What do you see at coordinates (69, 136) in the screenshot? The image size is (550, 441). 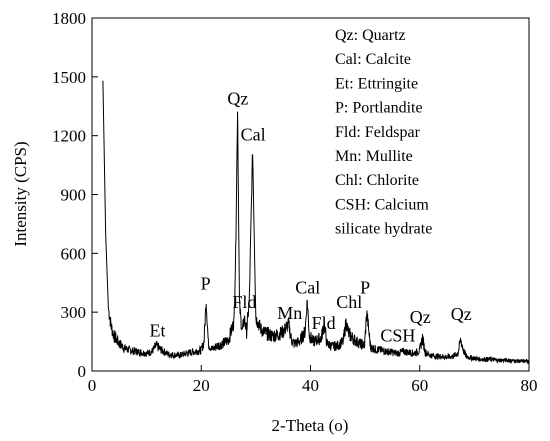 I see `y-tick-label: 1200` at bounding box center [69, 136].